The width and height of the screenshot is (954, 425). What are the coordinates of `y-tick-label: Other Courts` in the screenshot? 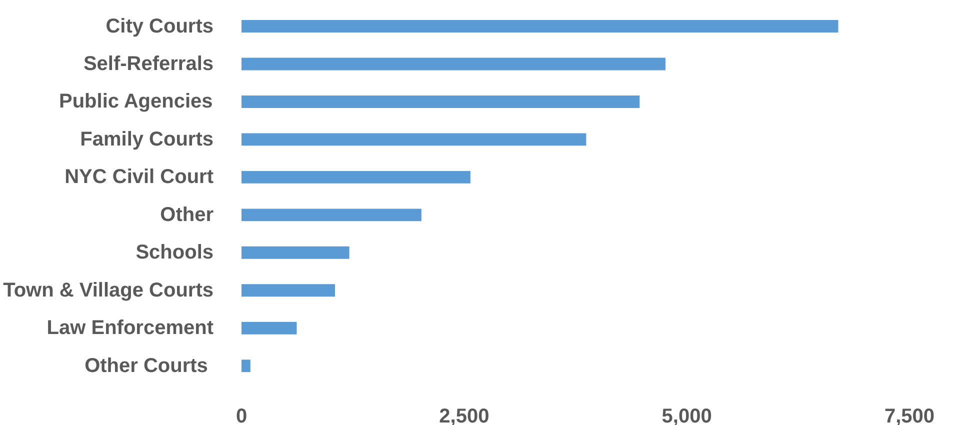 It's located at (146, 365).